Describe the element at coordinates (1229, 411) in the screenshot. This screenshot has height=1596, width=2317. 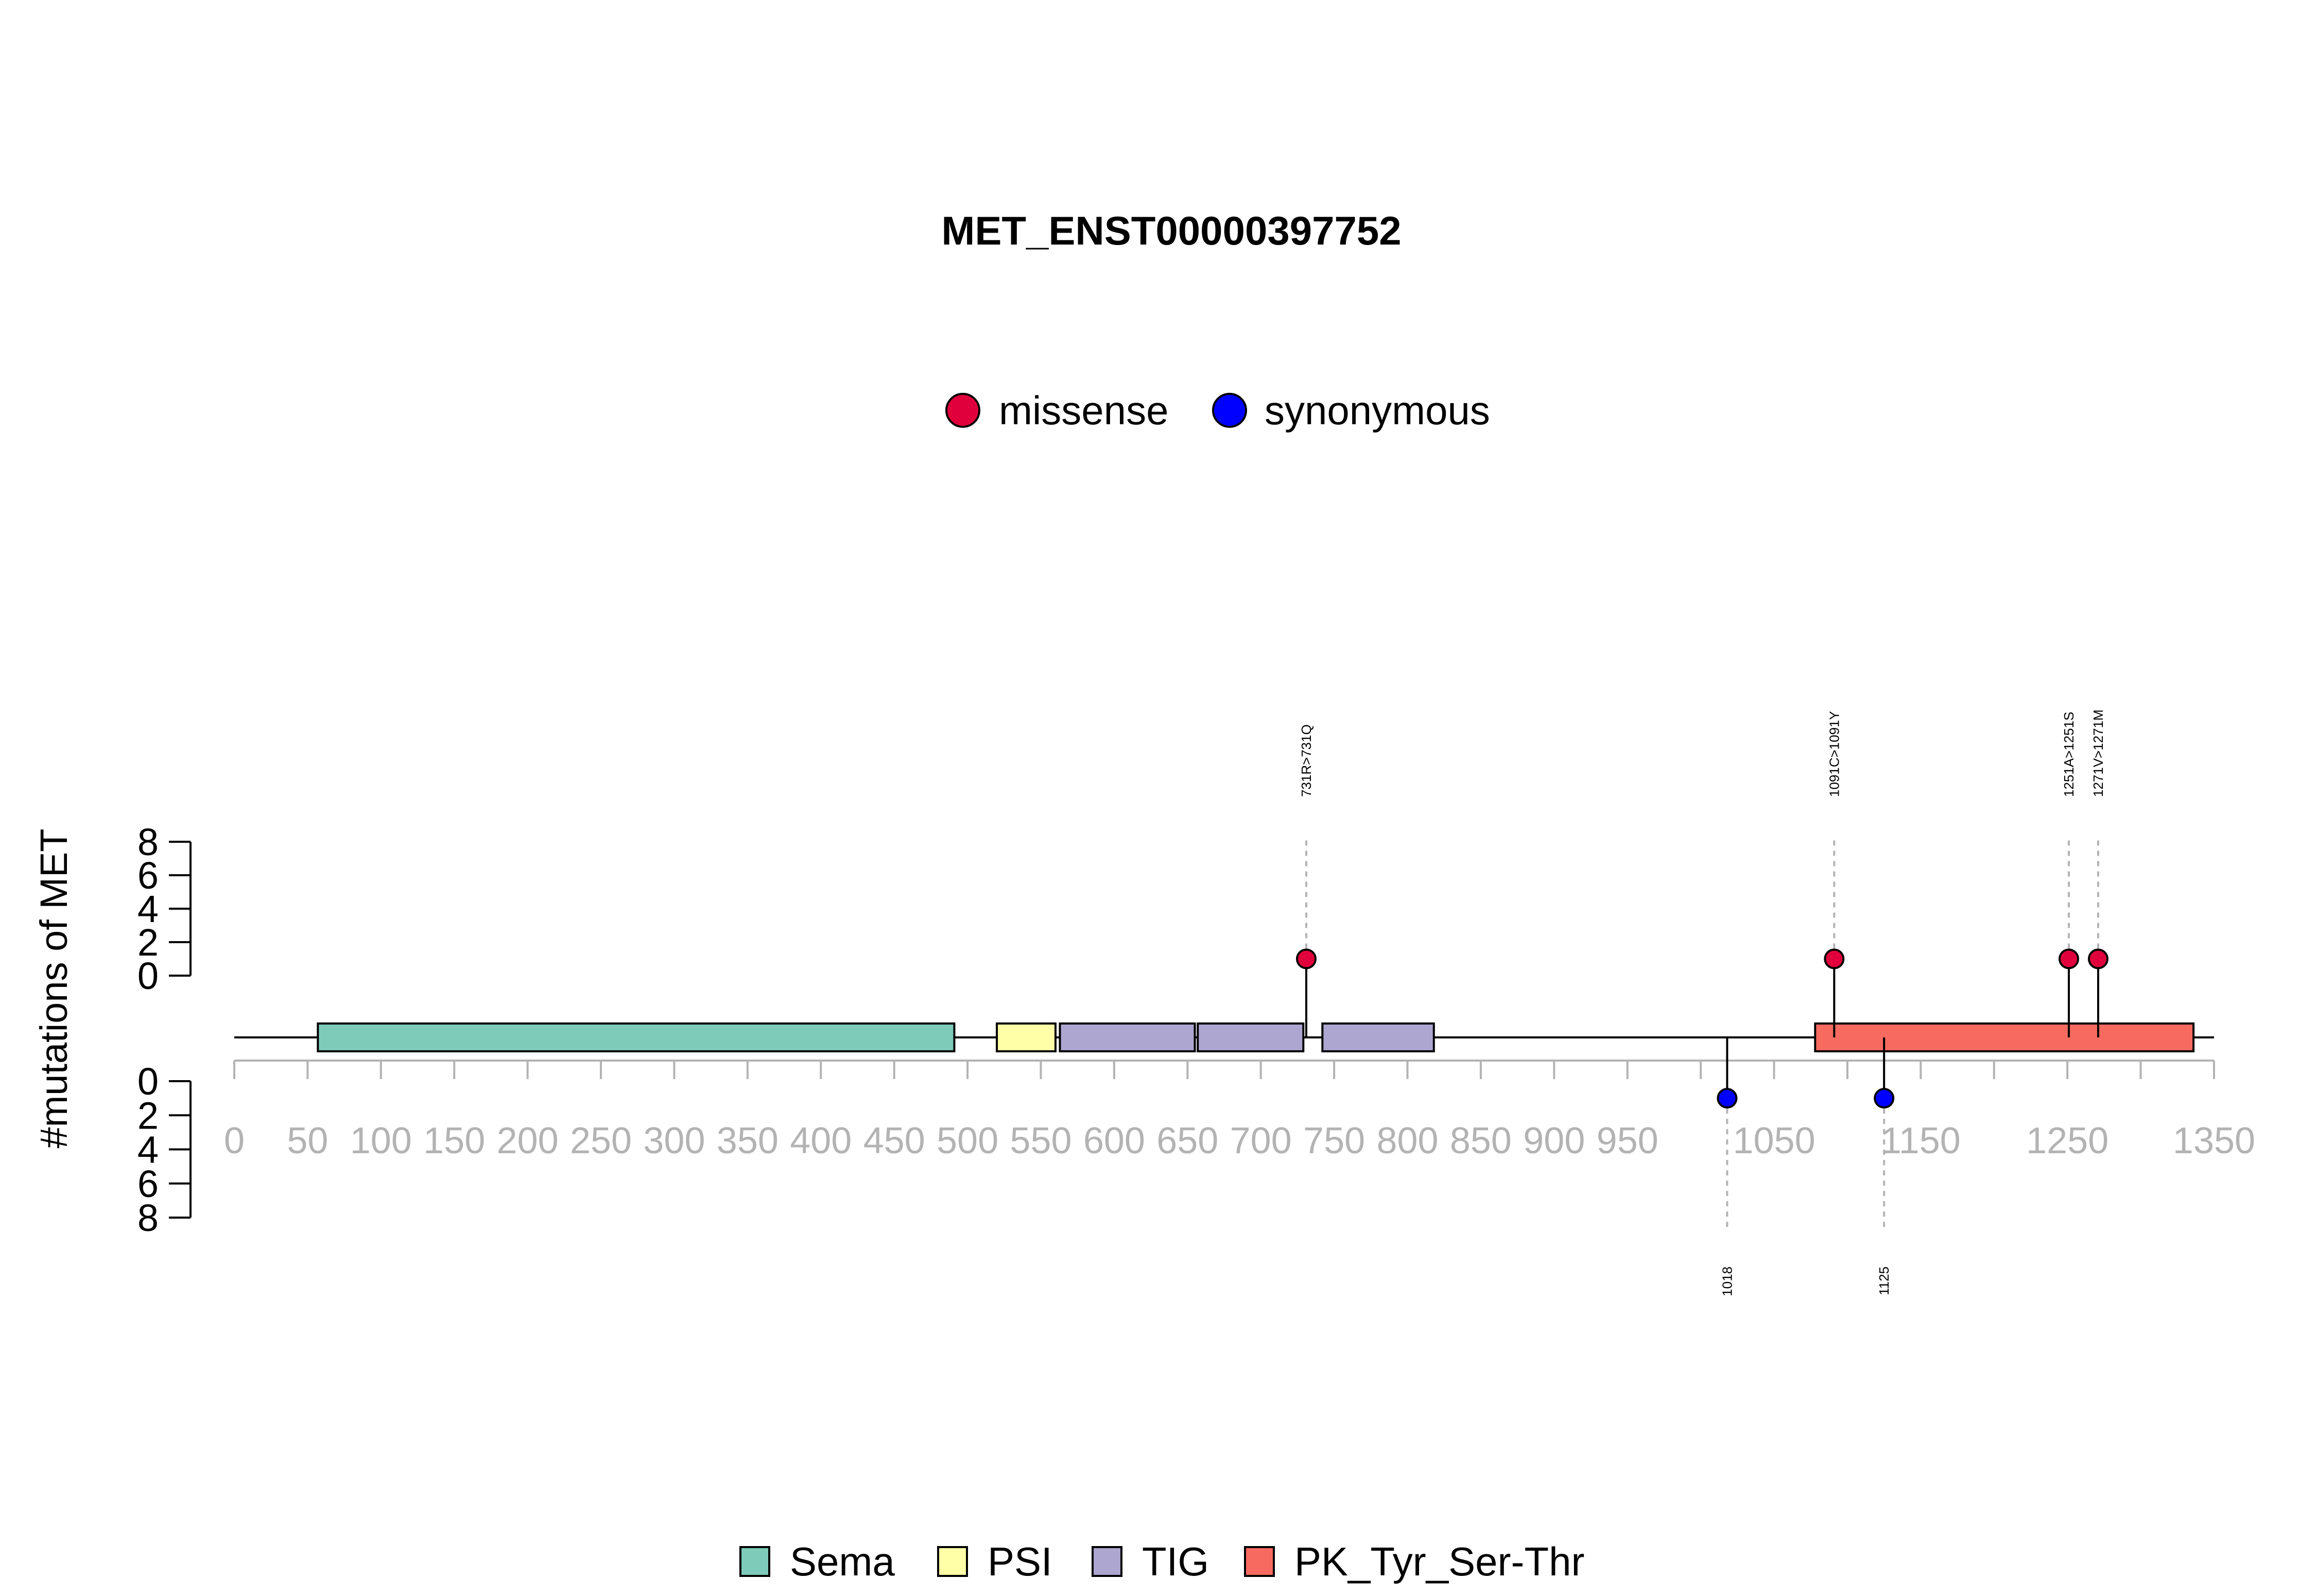
I see `legend-marker-synonymous` at that location.